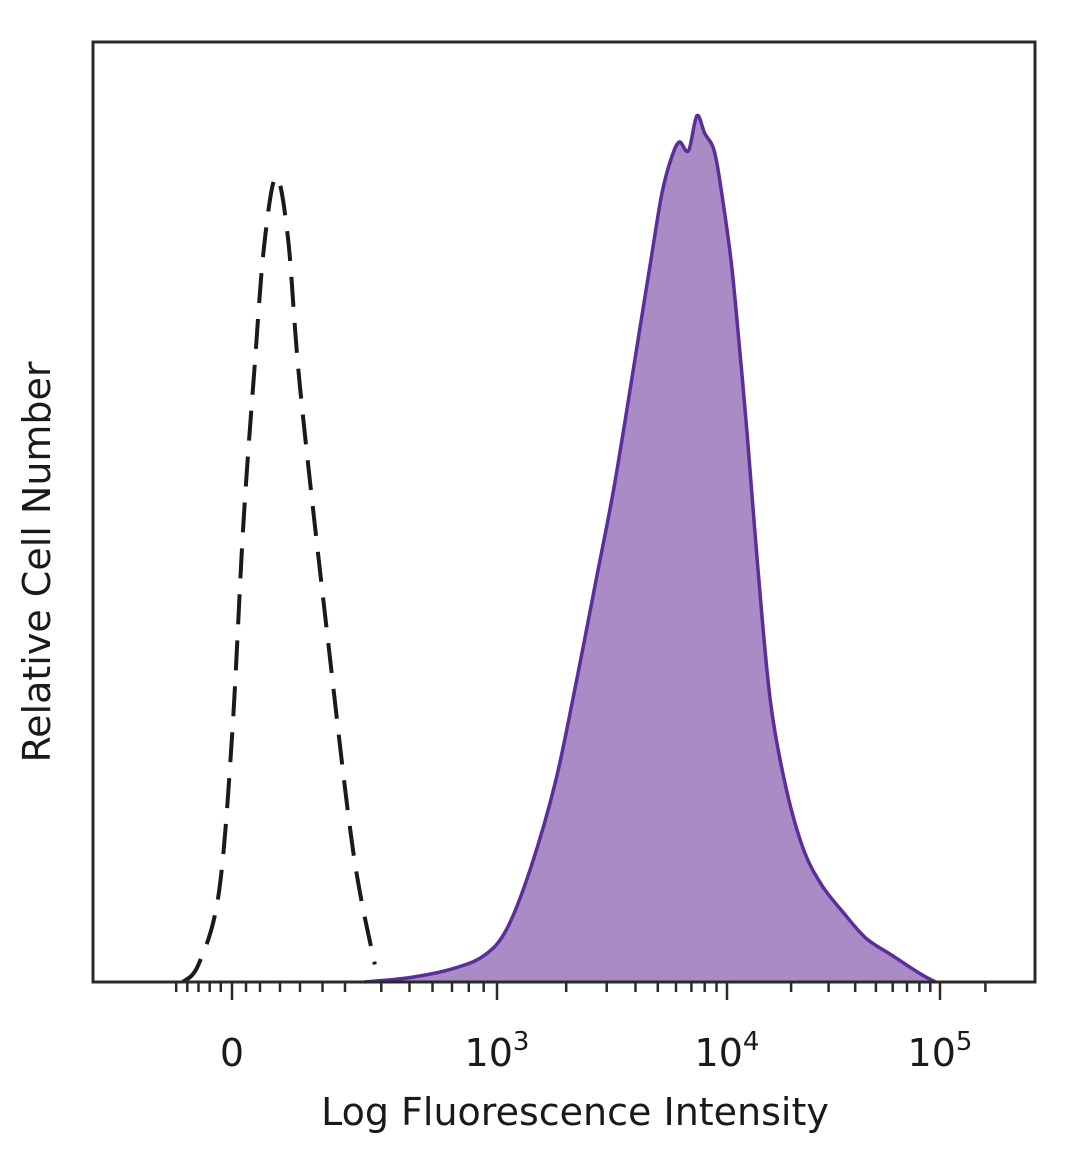 Image resolution: width=1080 pixels, height=1169 pixels. I want to click on isotype-control-histogram, so click(279, 579).